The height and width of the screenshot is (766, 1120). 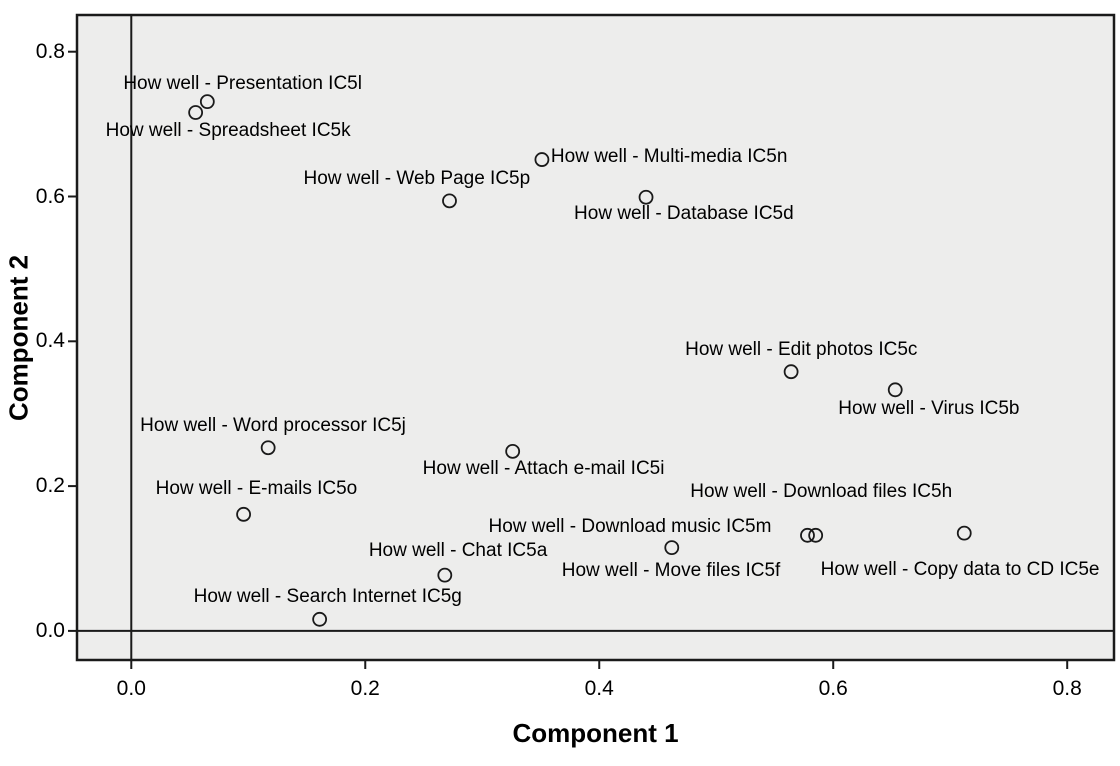 I want to click on y-tick-label-0.4: 0.4, so click(x=50, y=341).